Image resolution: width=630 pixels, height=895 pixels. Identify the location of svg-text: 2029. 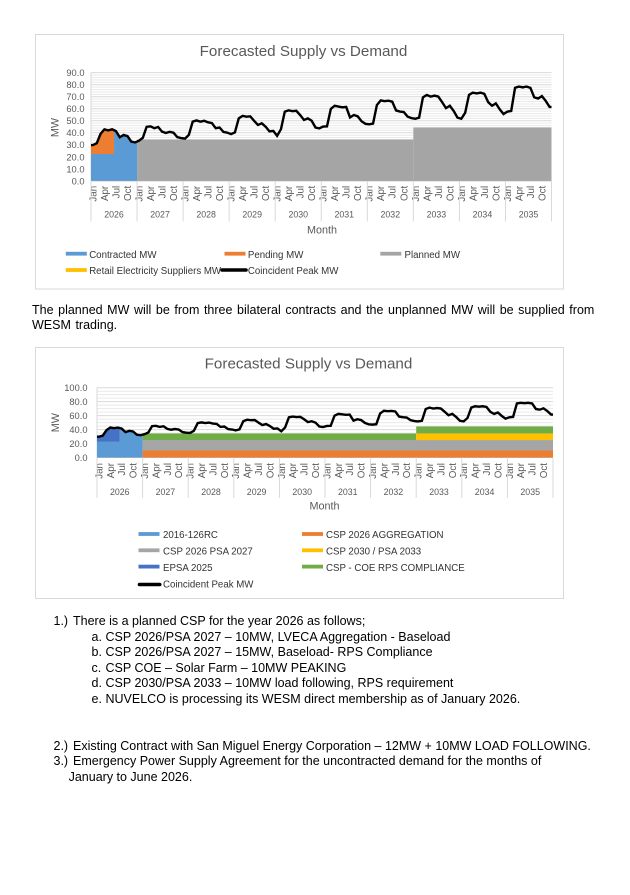
(257, 492).